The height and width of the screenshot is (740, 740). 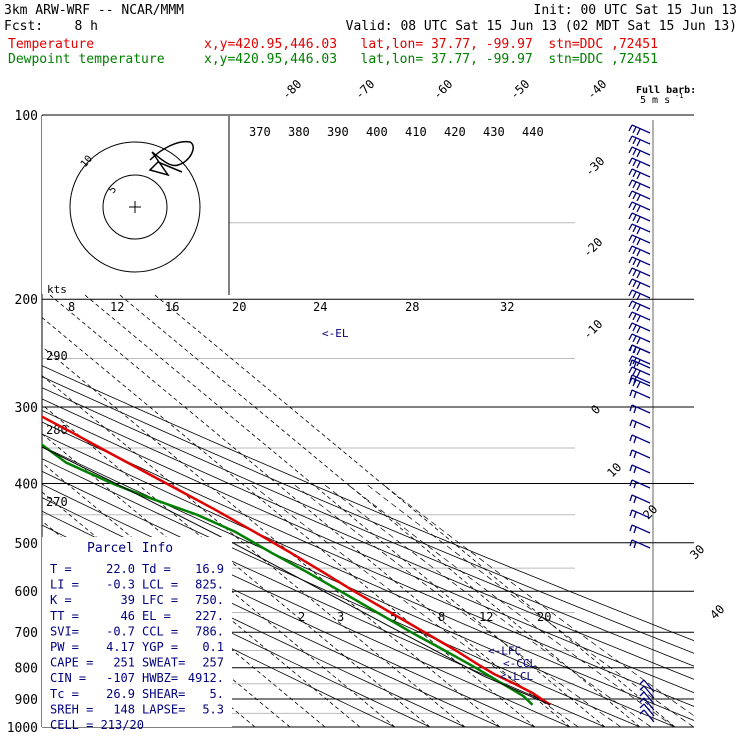 I want to click on mixing-ratio-label: 5, so click(x=393, y=617).